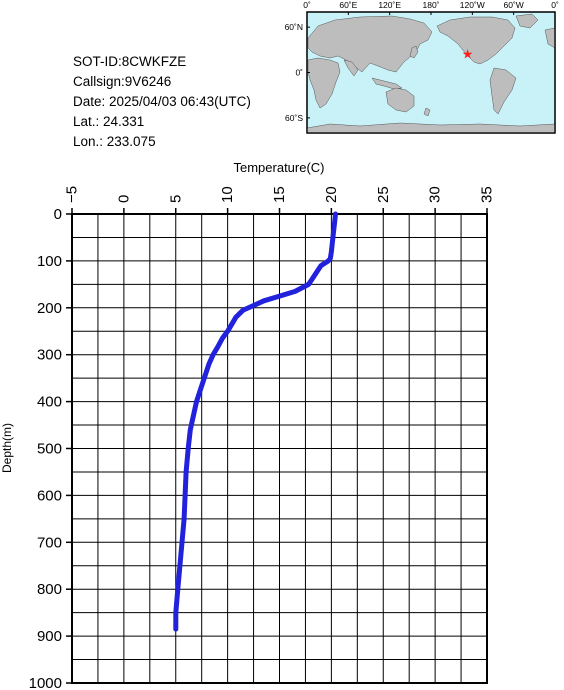 The image size is (564, 690). I want to click on x-tick-label: 10, so click(227, 194).